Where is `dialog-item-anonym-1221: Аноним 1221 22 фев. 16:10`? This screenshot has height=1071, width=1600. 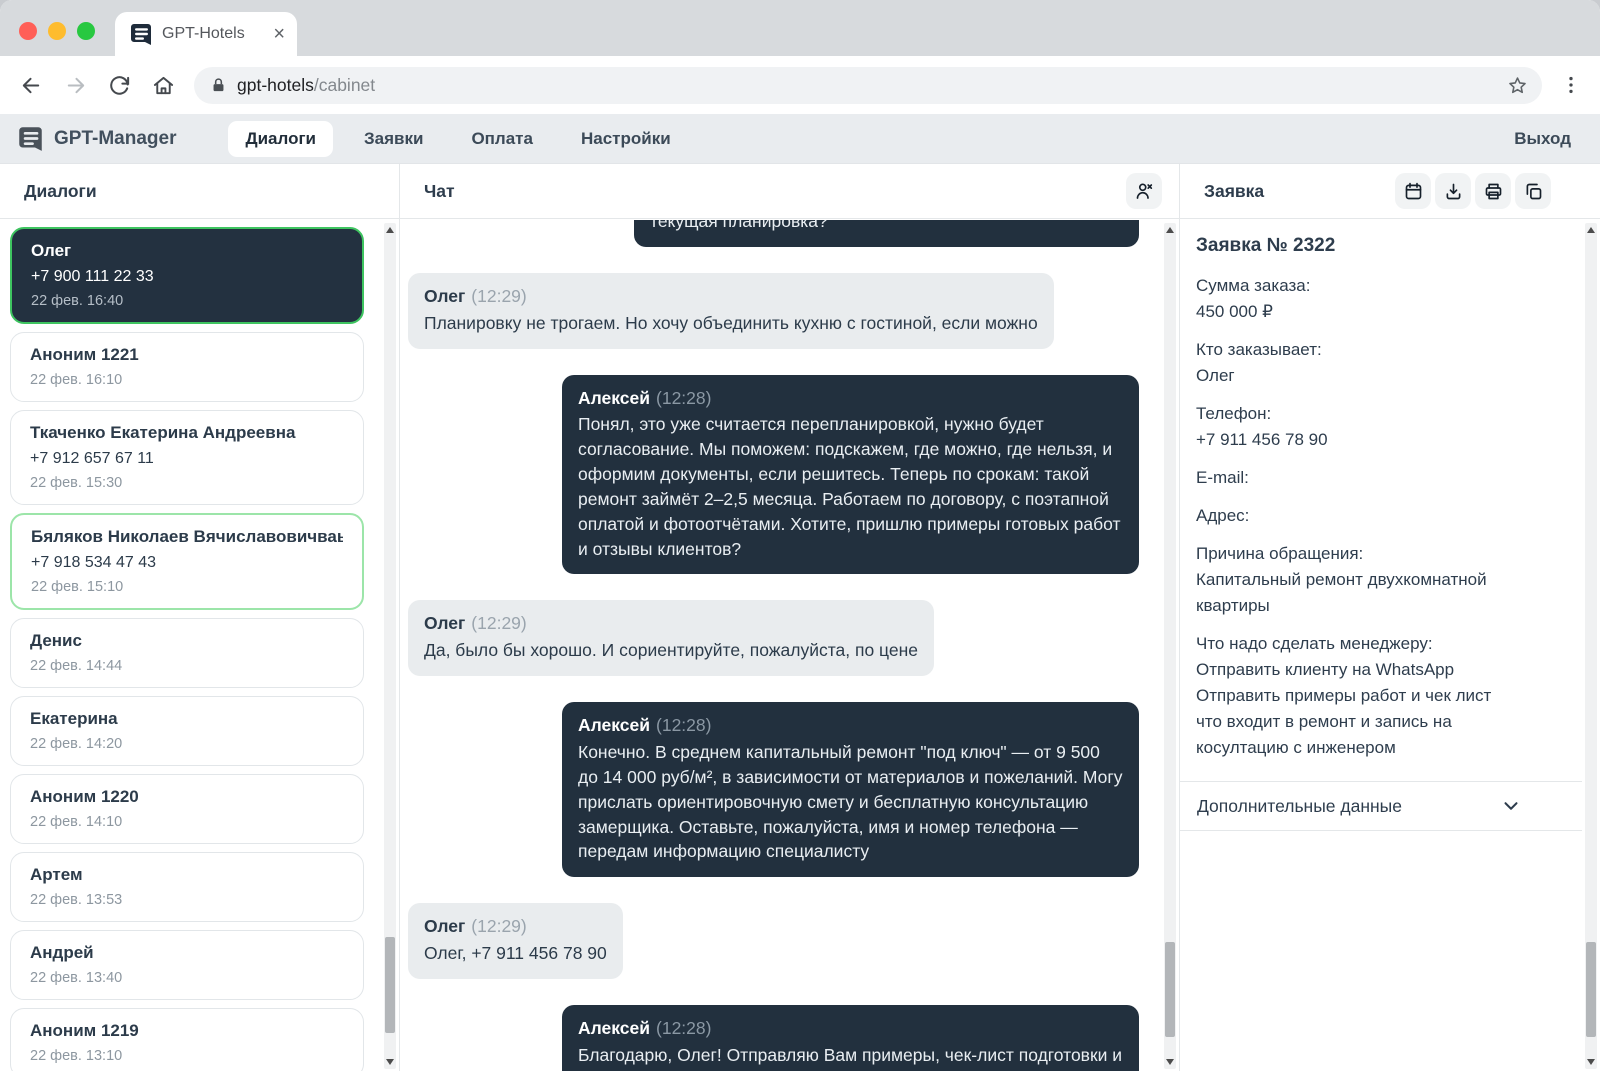 dialog-item-anonym-1221: Аноним 1221 22 фев. 16:10 is located at coordinates (187, 367).